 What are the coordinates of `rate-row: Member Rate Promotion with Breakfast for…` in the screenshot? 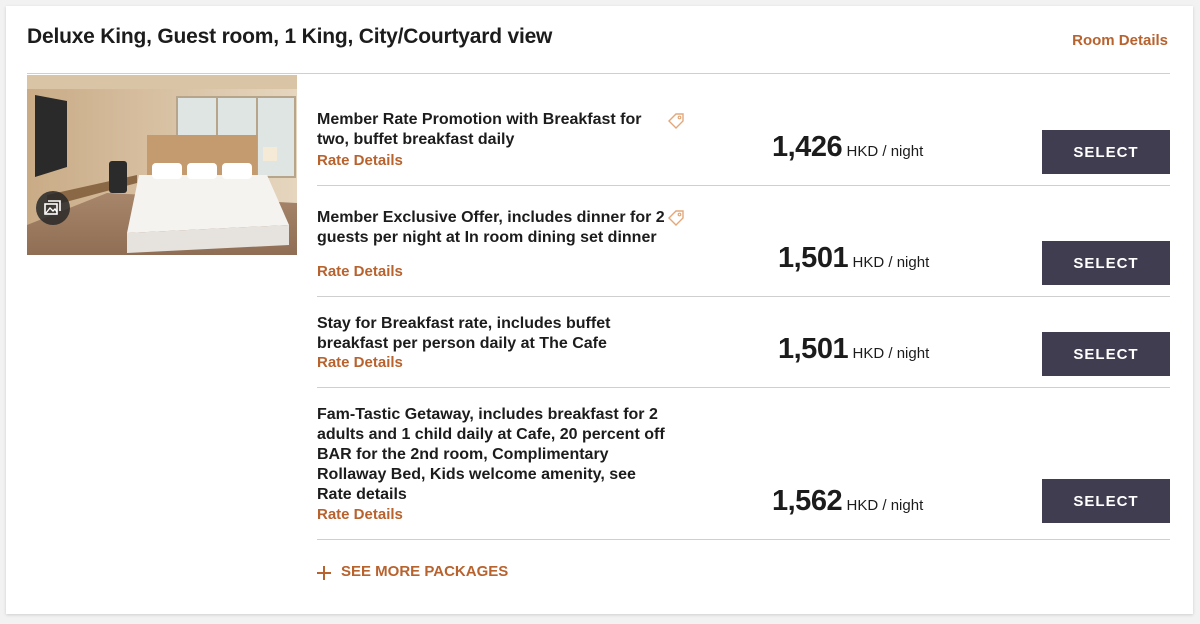 It's located at (743, 130).